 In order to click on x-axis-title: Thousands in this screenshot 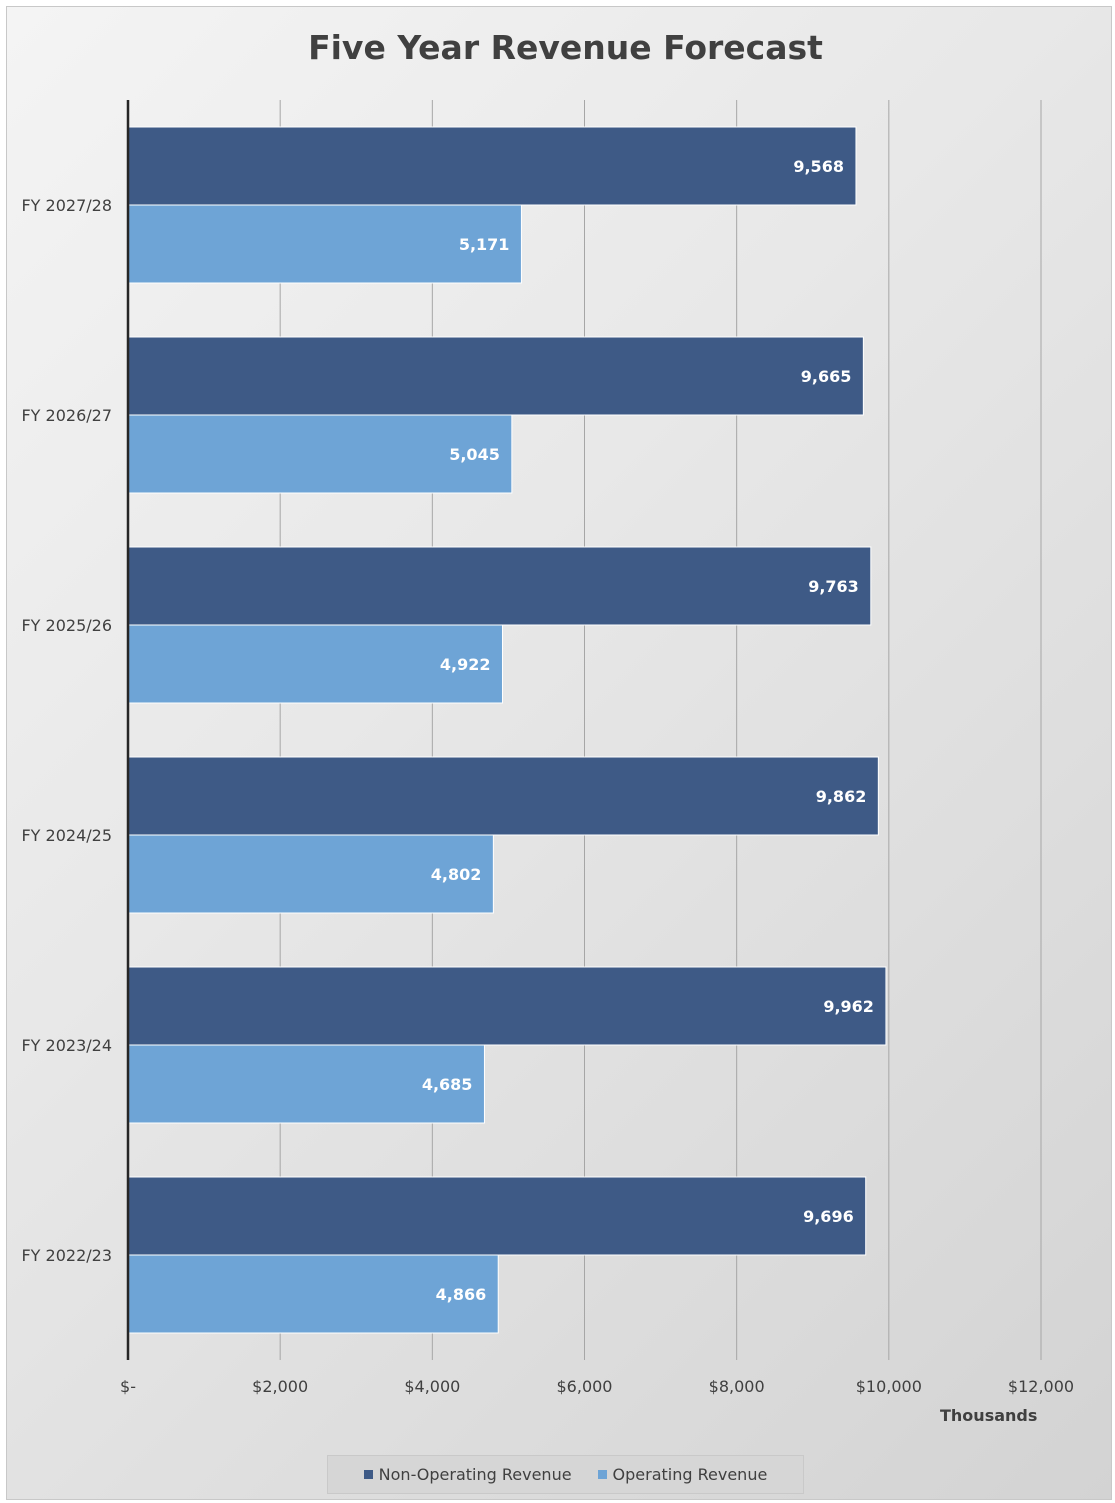, I will do `click(989, 1415)`.